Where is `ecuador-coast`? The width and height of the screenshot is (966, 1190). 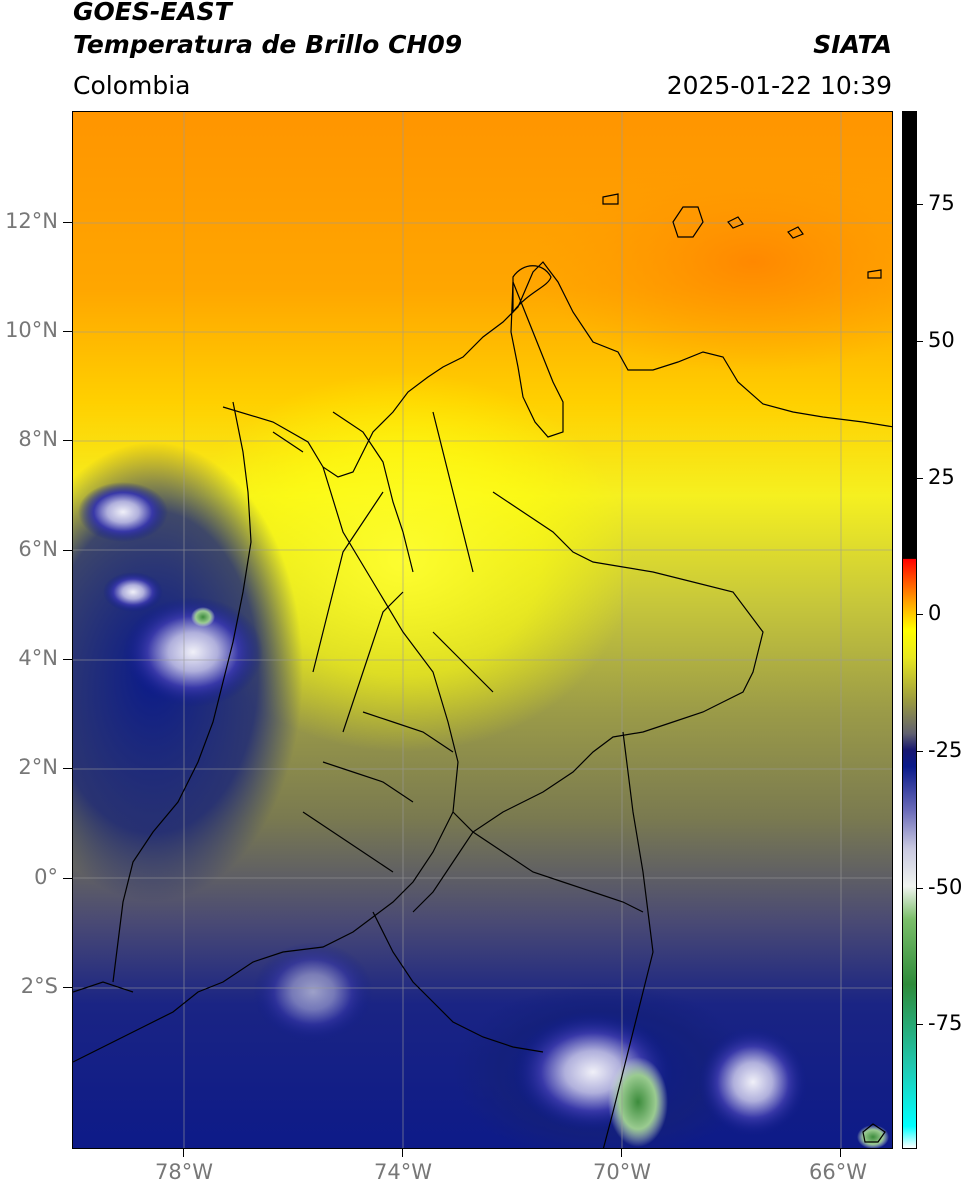
ecuador-coast is located at coordinates (103, 987).